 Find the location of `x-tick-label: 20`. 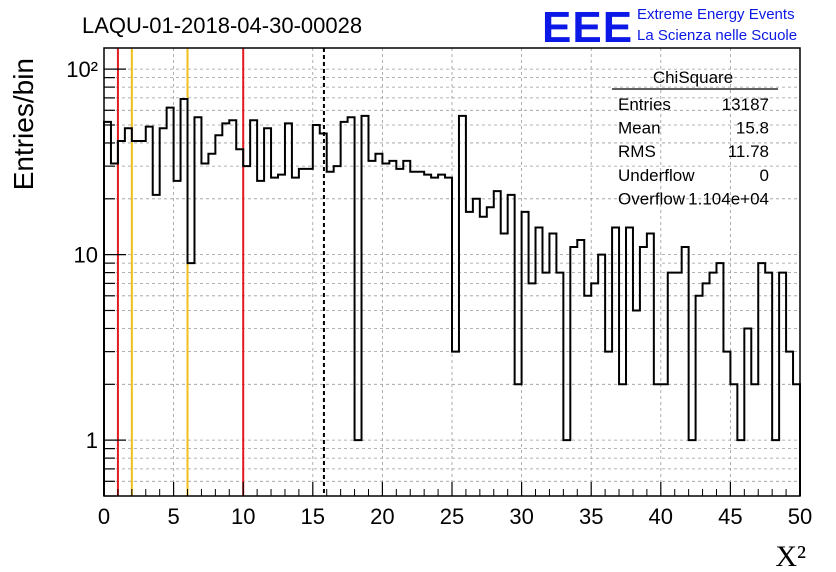

x-tick-label: 20 is located at coordinates (382, 516).